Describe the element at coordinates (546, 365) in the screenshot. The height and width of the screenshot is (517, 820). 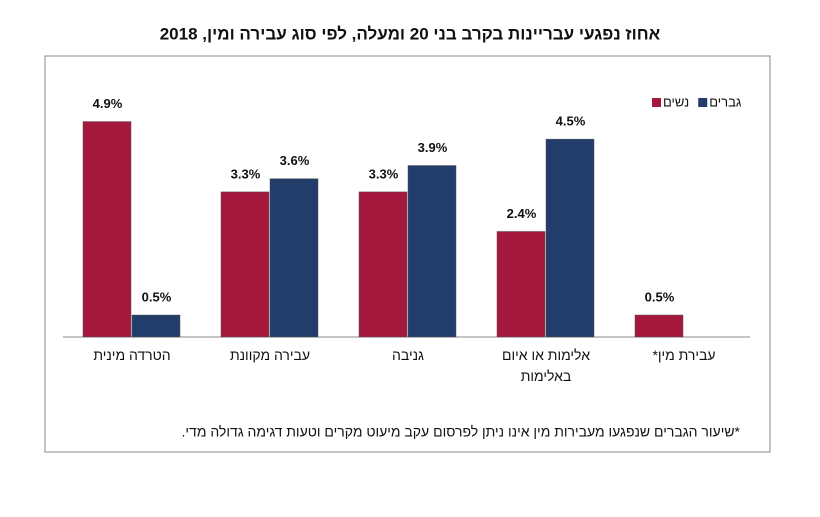
I see `x-tick-label: אלימות או איום באלימות` at that location.